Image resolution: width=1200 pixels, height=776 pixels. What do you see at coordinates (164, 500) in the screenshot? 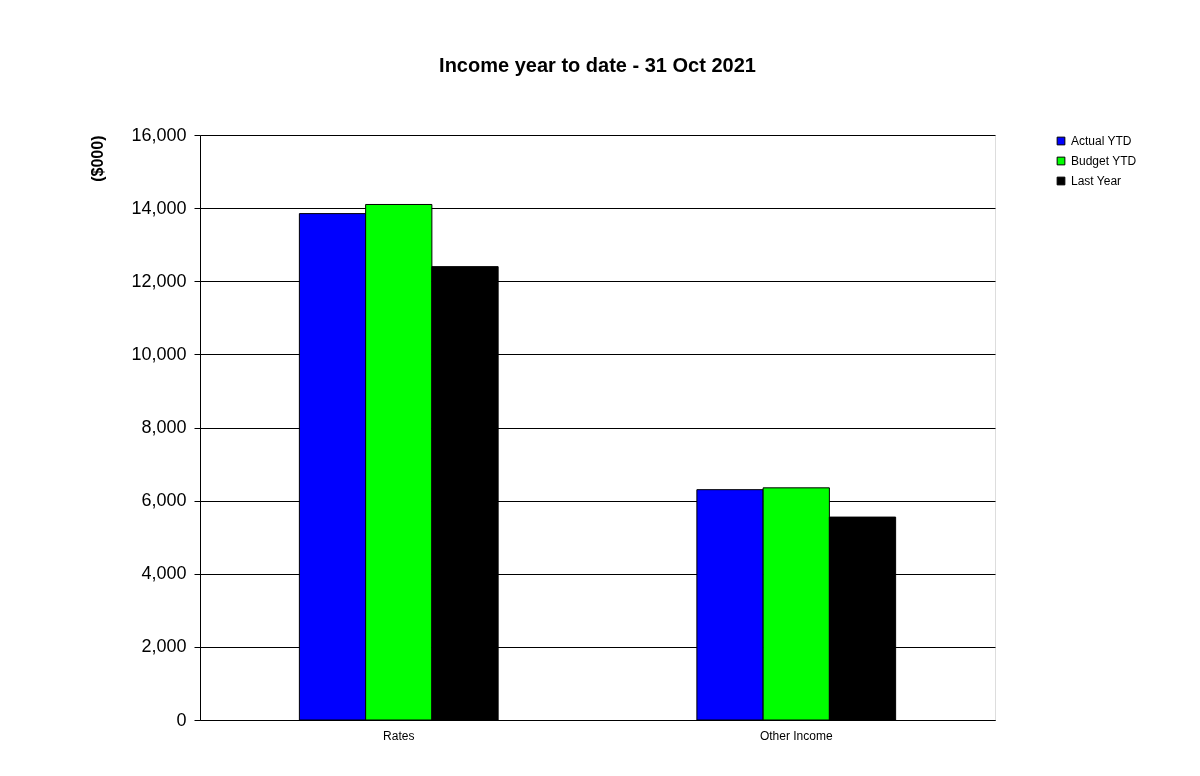
I see `y-tick-label: 6,000` at bounding box center [164, 500].